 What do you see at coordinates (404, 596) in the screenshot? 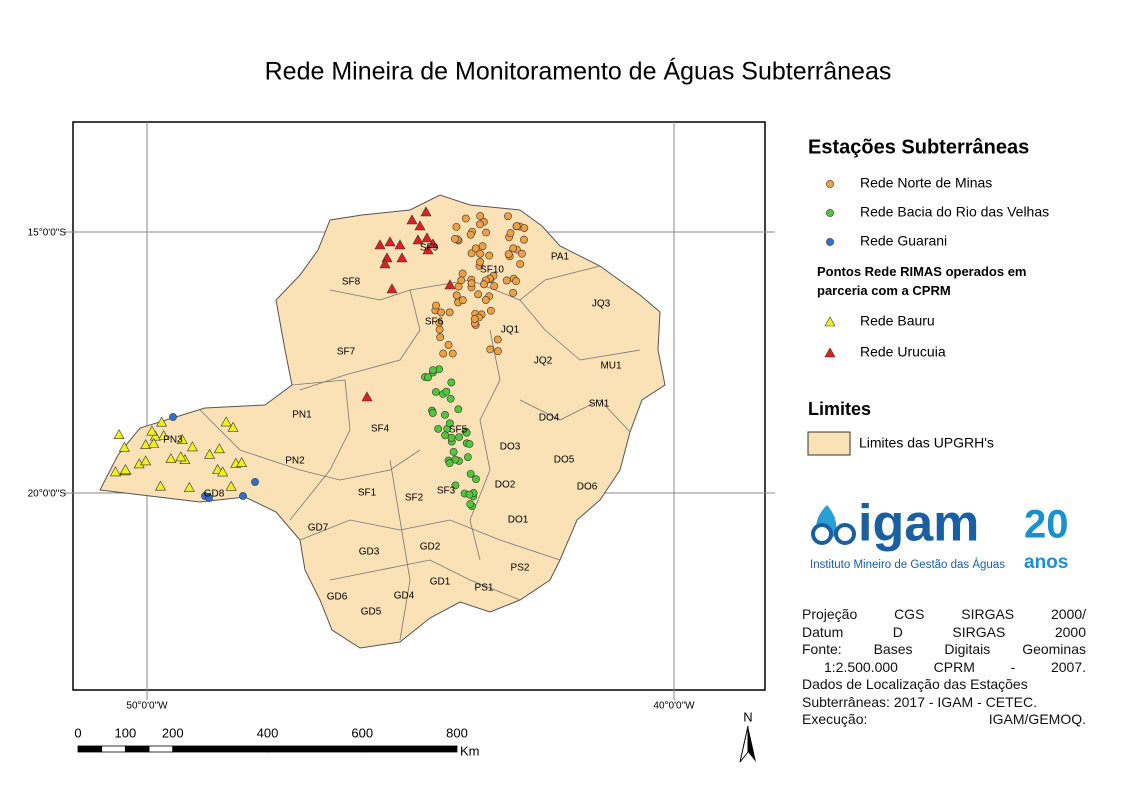
I see `region-label: GD4` at bounding box center [404, 596].